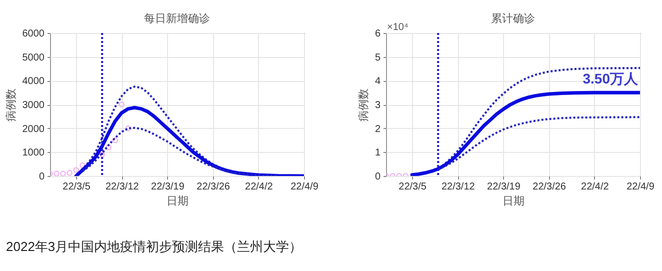 The width and height of the screenshot is (662, 271). I want to click on y-tick-label: 2, so click(377, 129).